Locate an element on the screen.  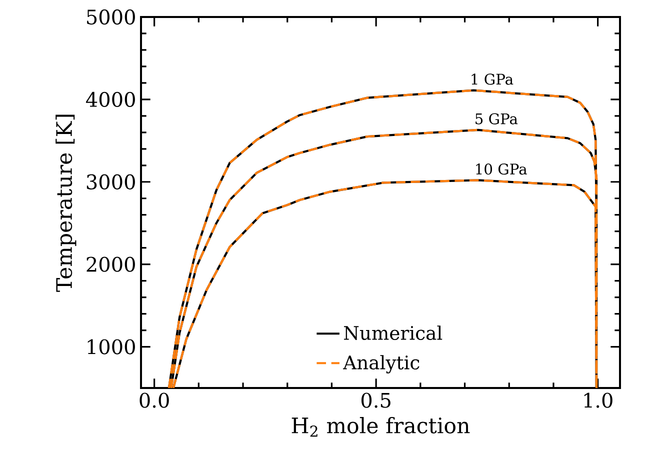
annotation: 10 GPa is located at coordinates (501, 169).